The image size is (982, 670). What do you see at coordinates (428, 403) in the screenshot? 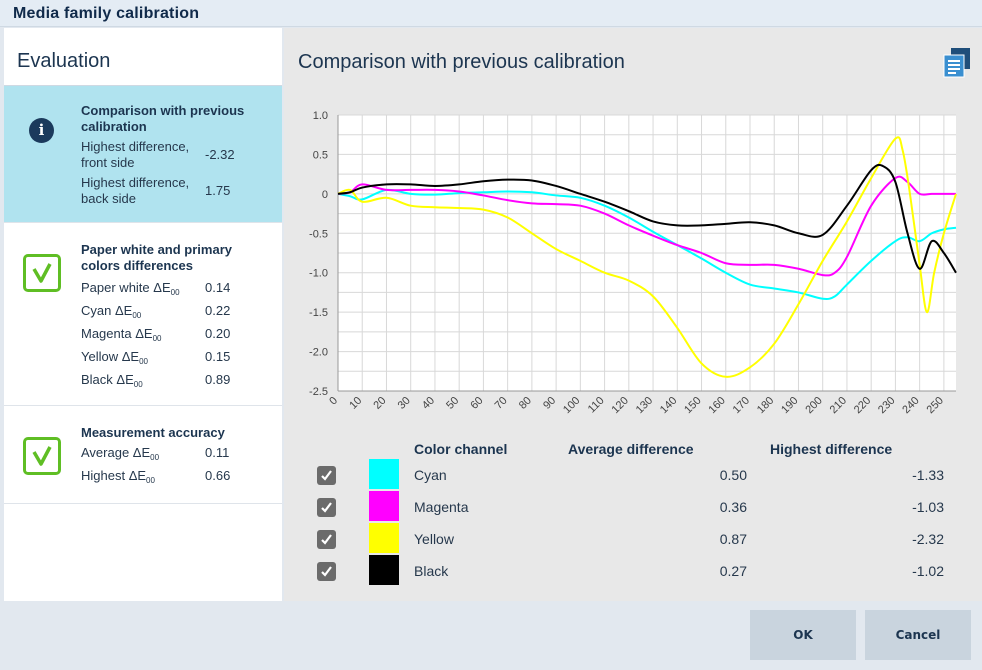
I see `x-tick-label: 40` at bounding box center [428, 403].